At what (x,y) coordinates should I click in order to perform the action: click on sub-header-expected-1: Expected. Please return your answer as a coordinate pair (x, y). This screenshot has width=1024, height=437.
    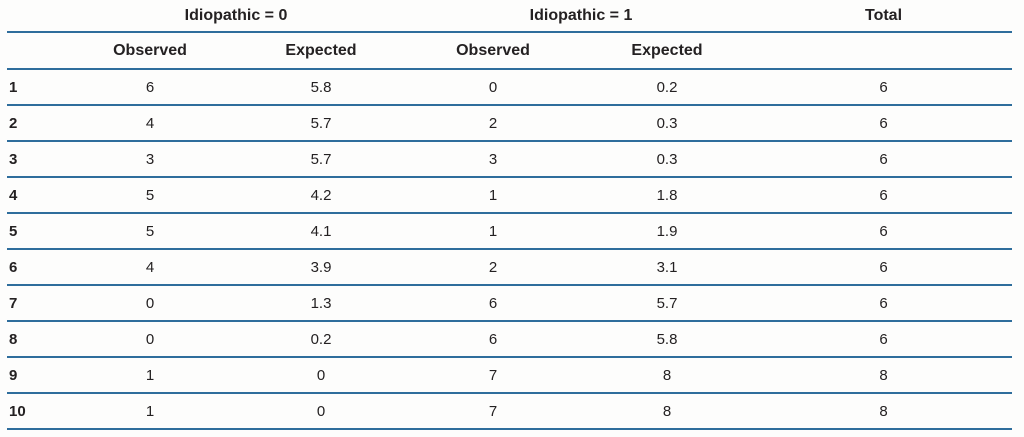
    Looking at the image, I should click on (667, 51).